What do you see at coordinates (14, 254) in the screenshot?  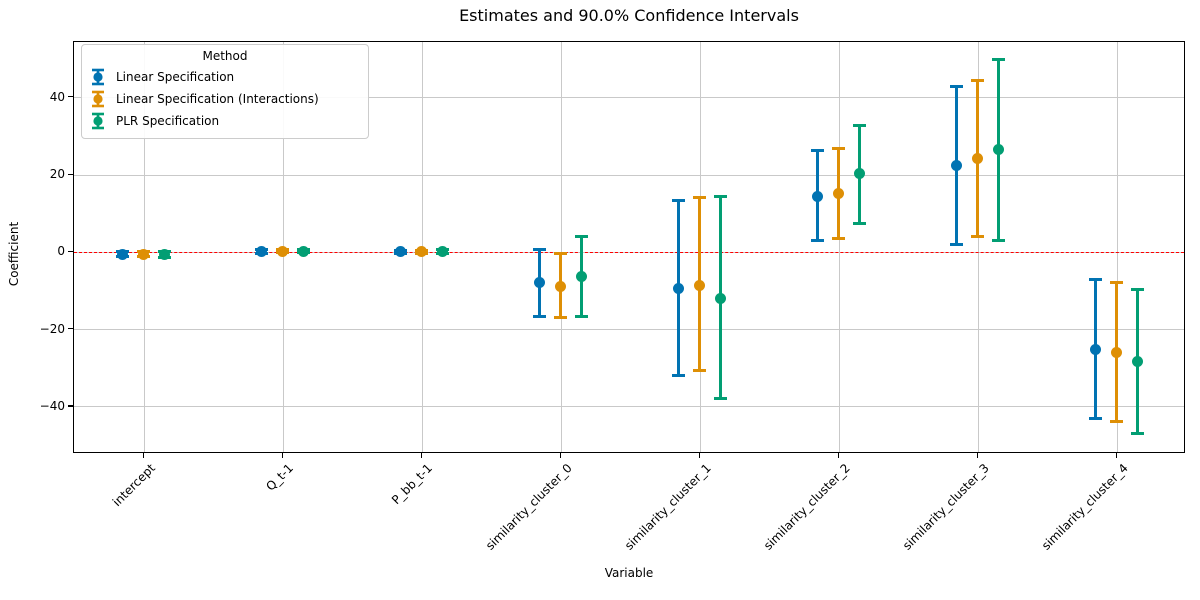 I see `y-axis-label: Coefficient` at bounding box center [14, 254].